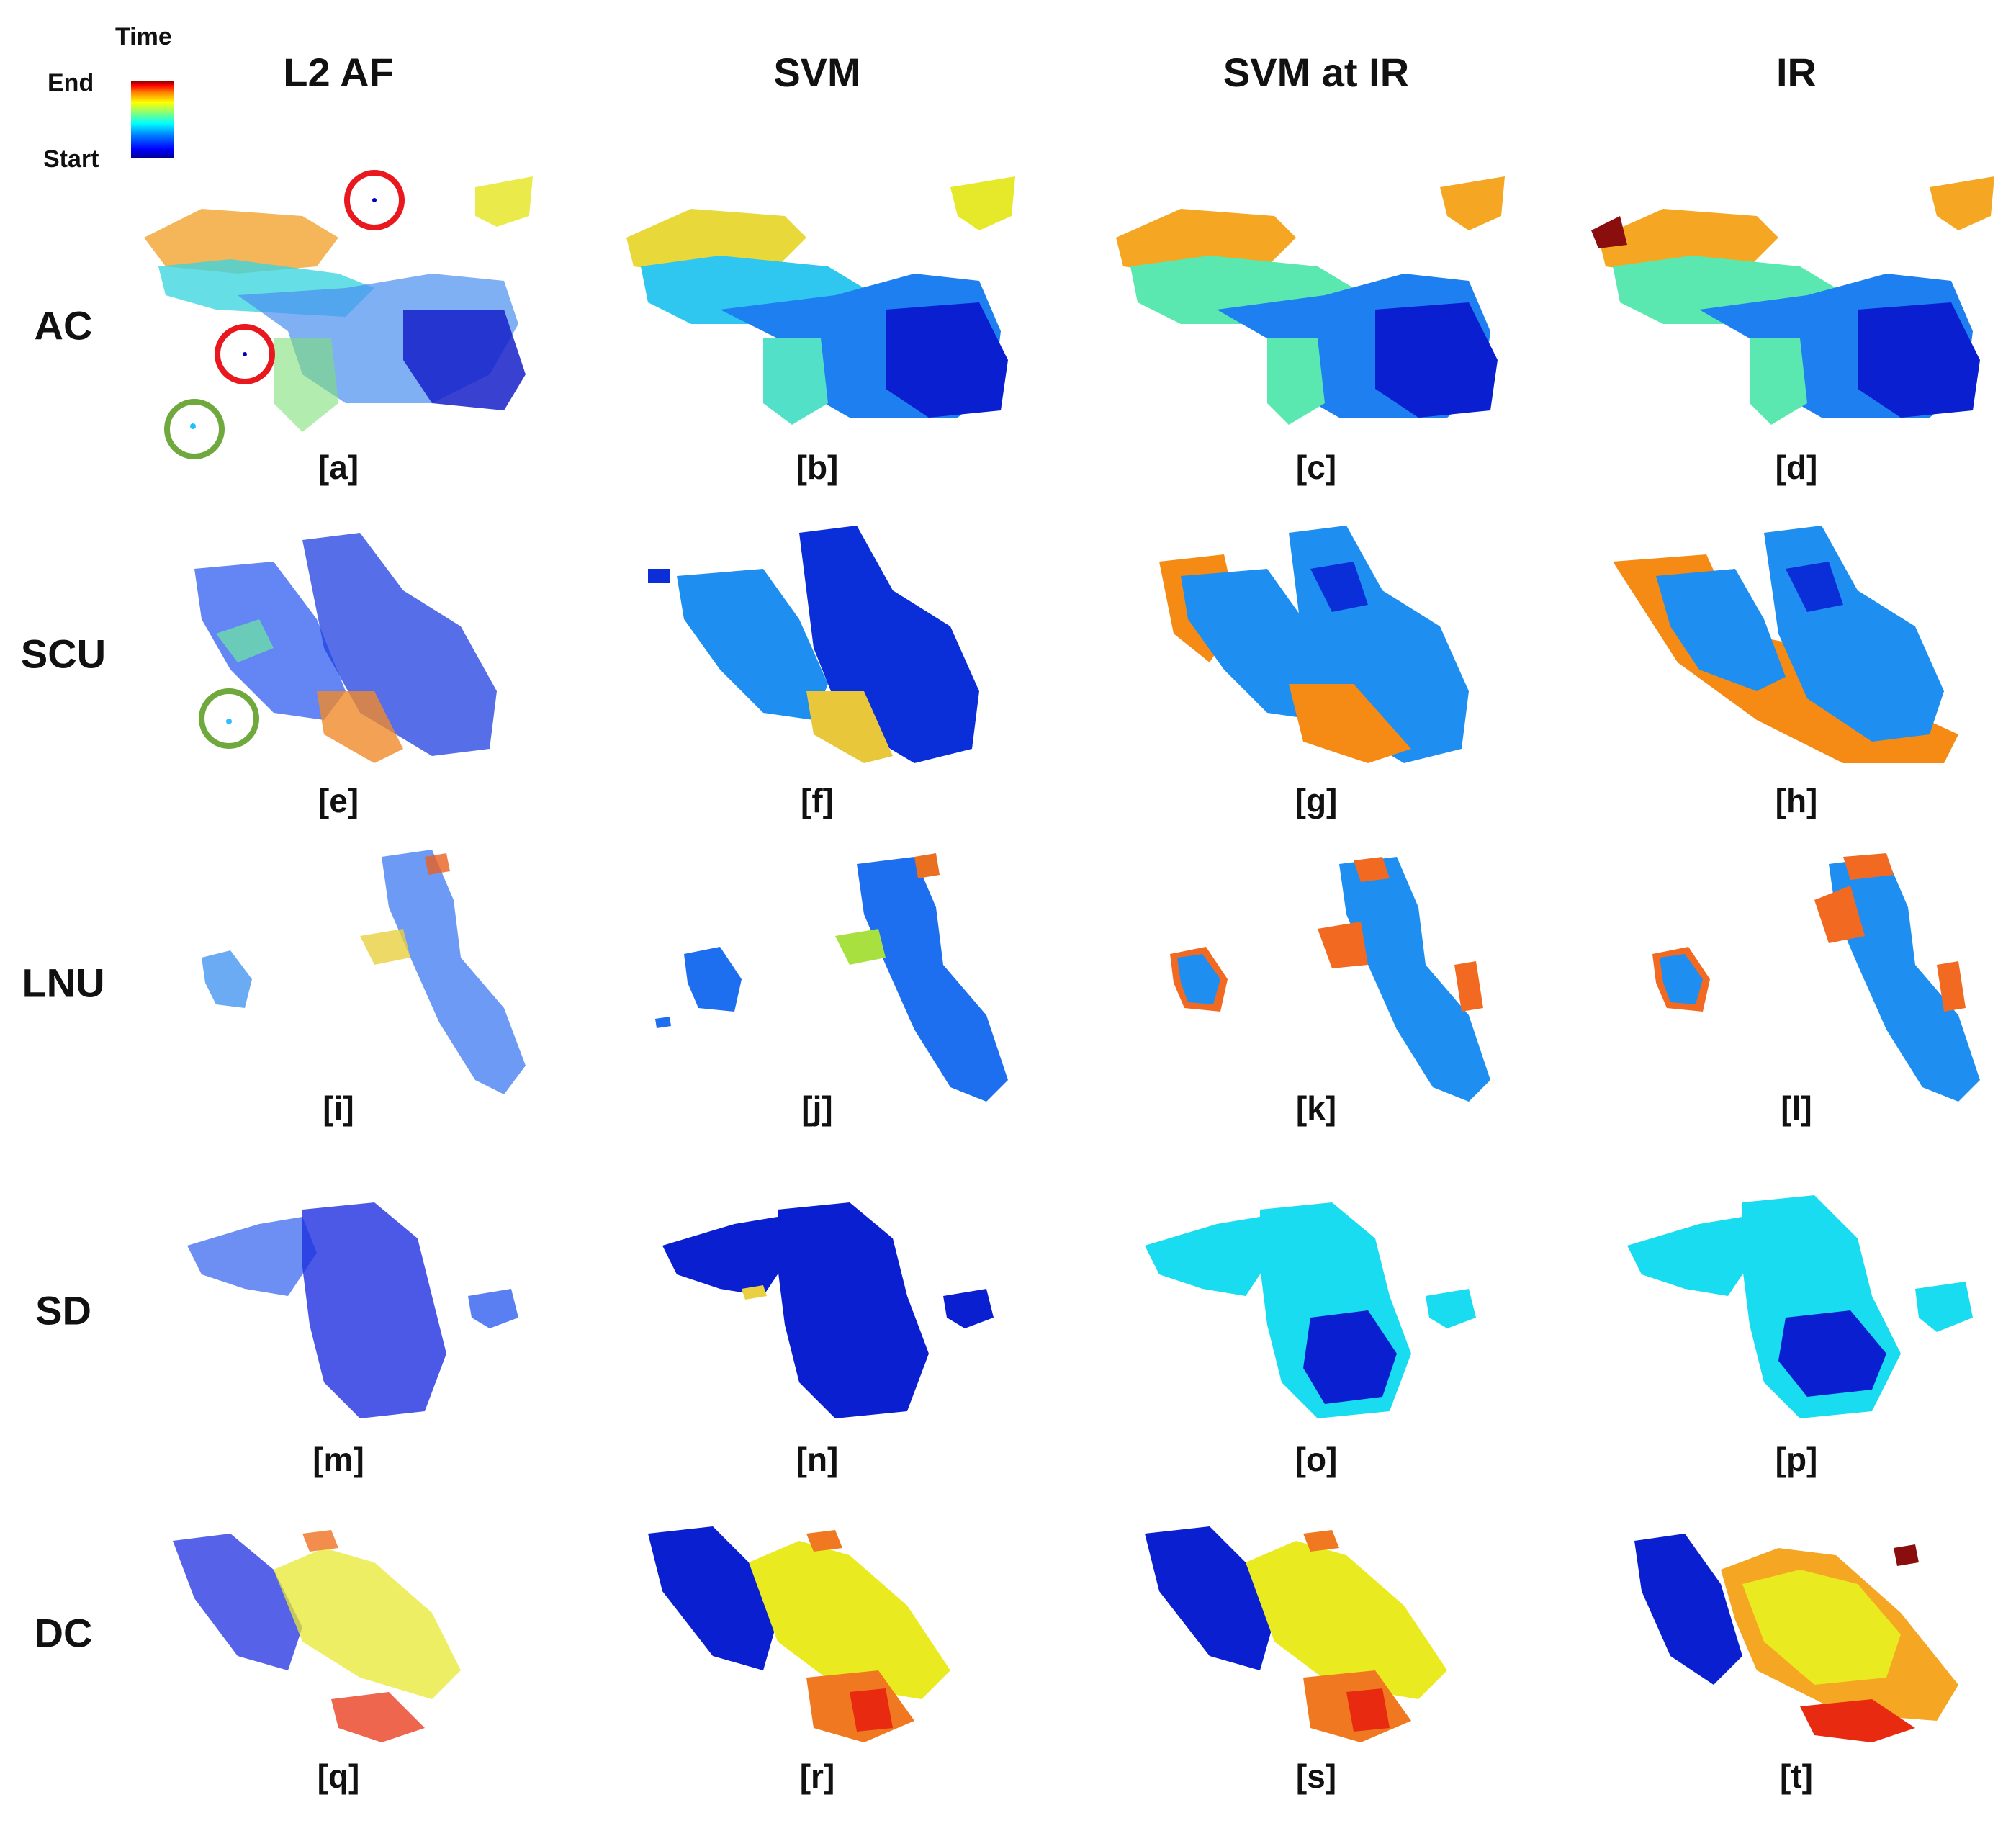 The height and width of the screenshot is (1836, 2016). Describe the element at coordinates (817, 72) in the screenshot. I see `column-header-svm: SVM` at that location.